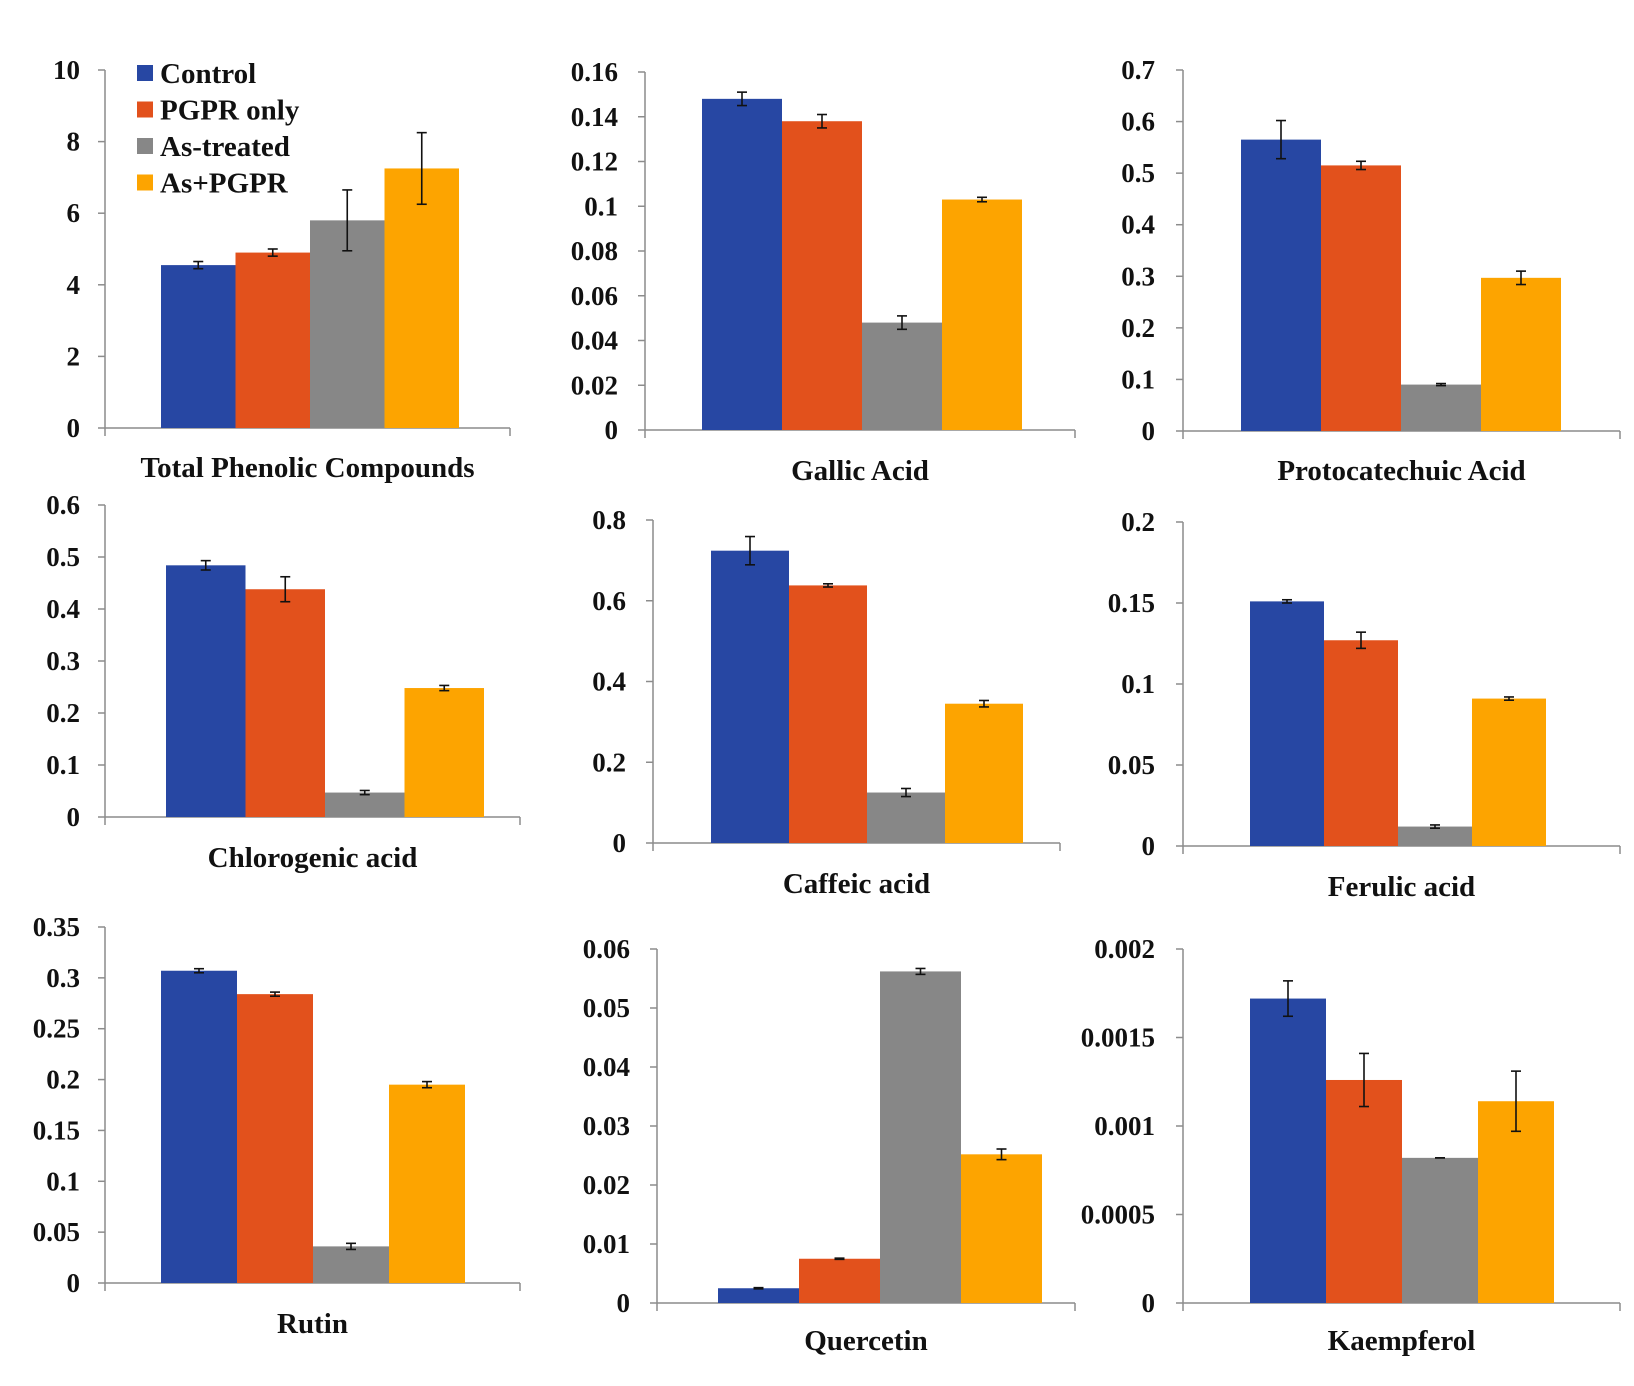 The width and height of the screenshot is (1634, 1386). What do you see at coordinates (860, 471) in the screenshot?
I see `x-axis-label: Gallic Acid` at bounding box center [860, 471].